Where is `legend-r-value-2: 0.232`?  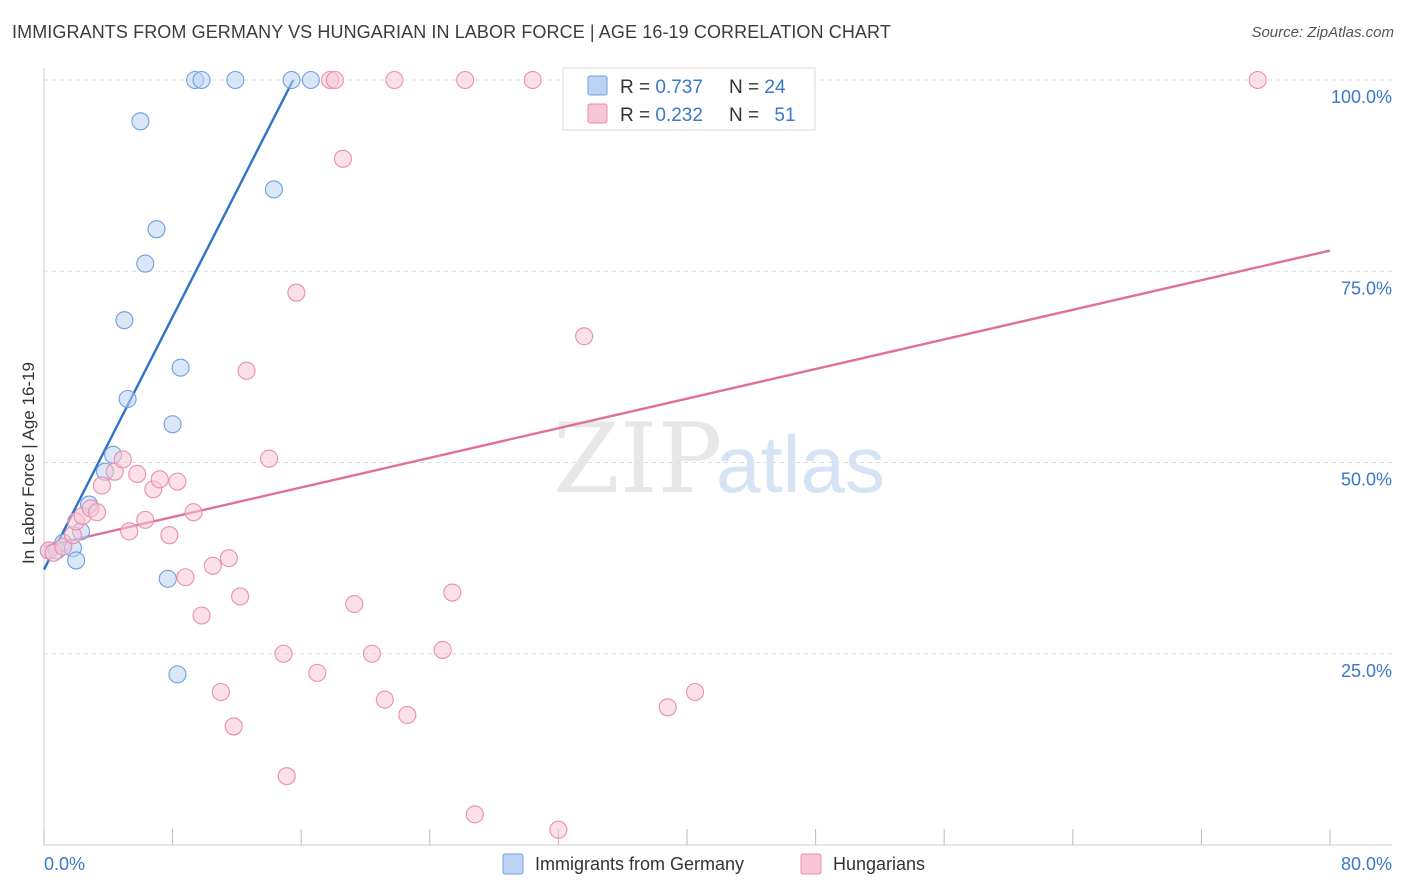 legend-r-value-2: 0.232 is located at coordinates (679, 115).